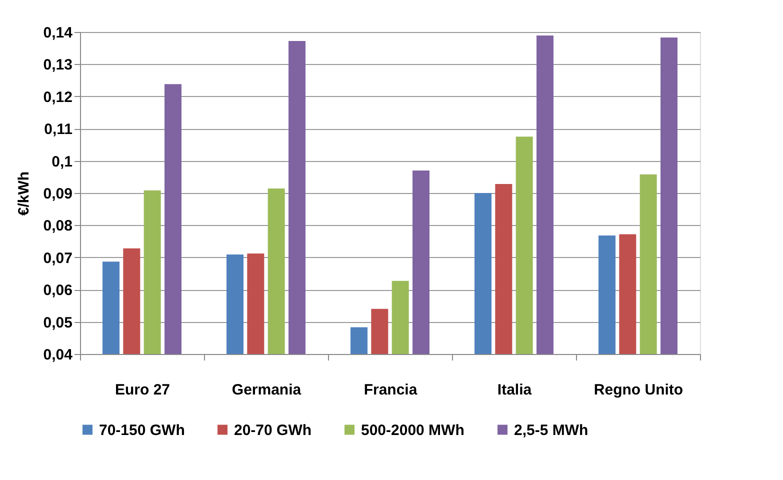 The image size is (783, 480). I want to click on y-tick-label: 0,08, so click(57, 226).